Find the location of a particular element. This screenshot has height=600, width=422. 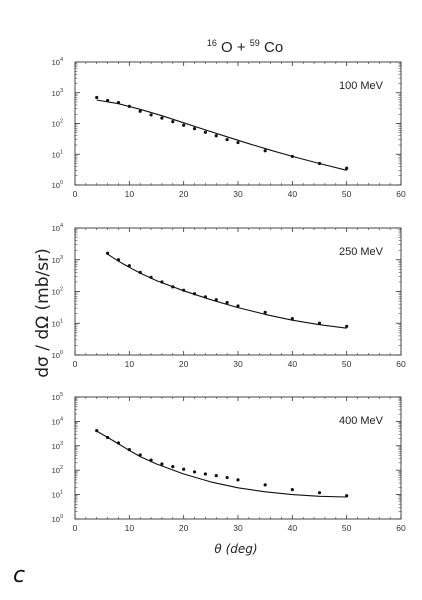

reaction-pre1: 16 is located at coordinates (212, 43).